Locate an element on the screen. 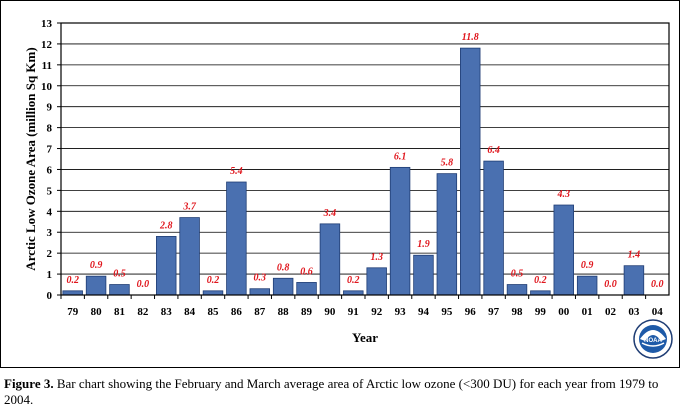 The height and width of the screenshot is (416, 680). bar-value-label: 11.8 is located at coordinates (470, 37).